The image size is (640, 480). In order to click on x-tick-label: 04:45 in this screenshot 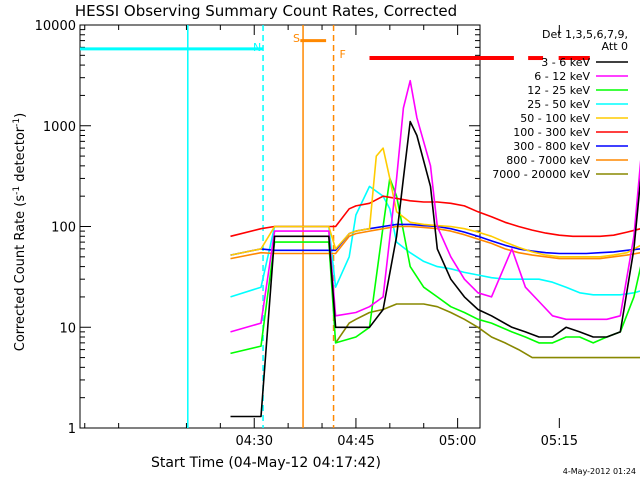, I will do `click(355, 441)`.